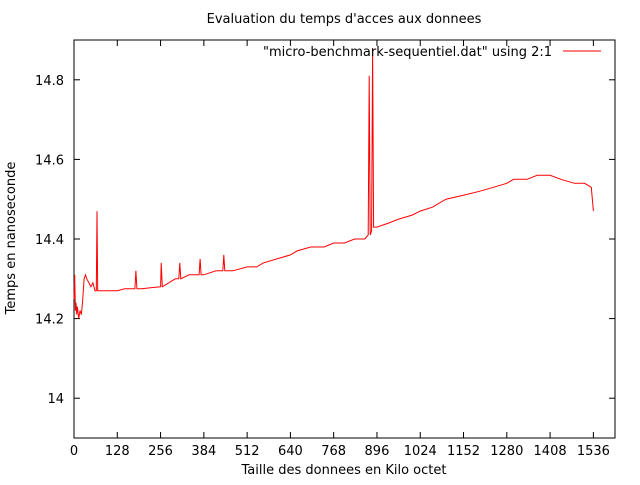 This screenshot has height=485, width=640. Describe the element at coordinates (74, 451) in the screenshot. I see `x-tick-label: 0` at that location.